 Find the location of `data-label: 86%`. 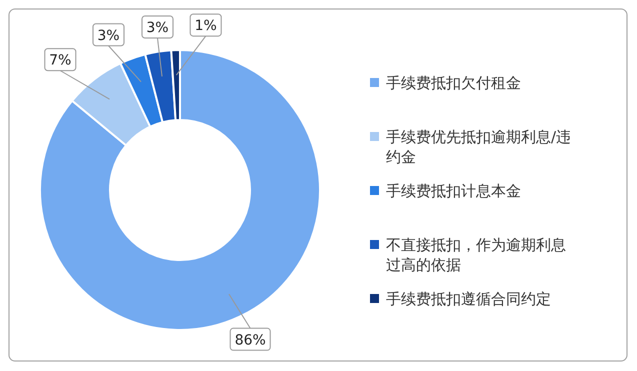

data-label: 86% is located at coordinates (250, 340).